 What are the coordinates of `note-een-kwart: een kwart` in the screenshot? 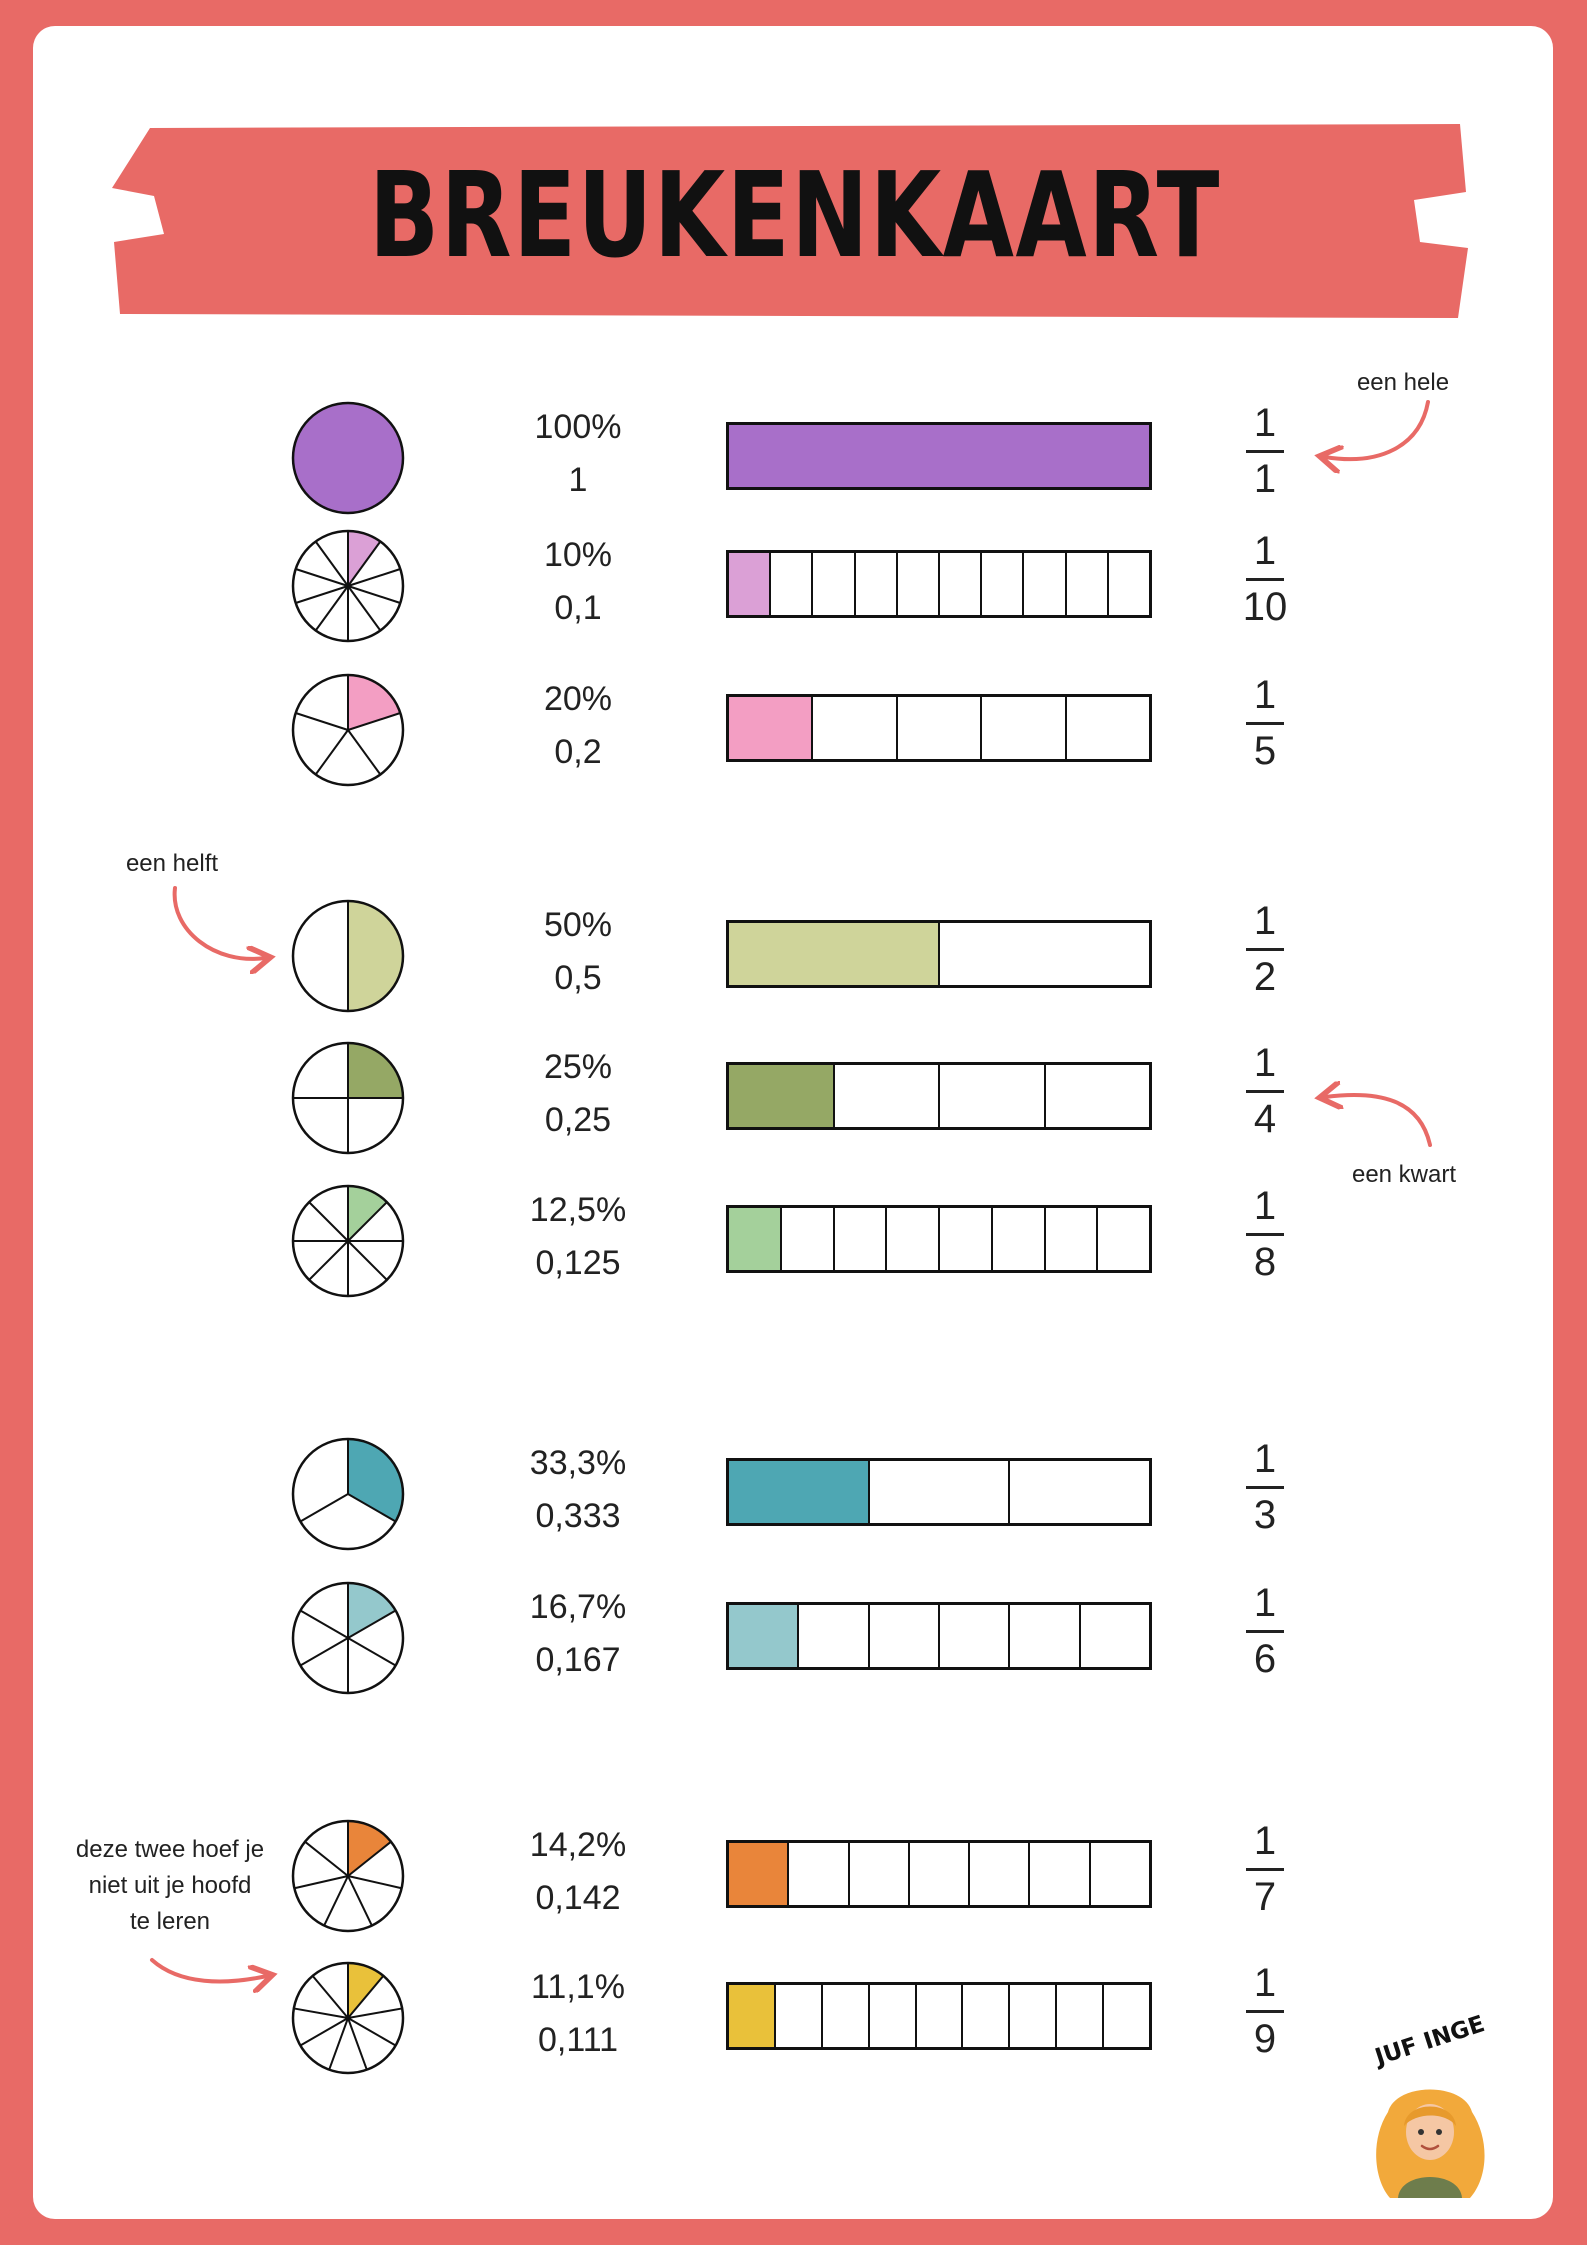 It's located at (1404, 1174).